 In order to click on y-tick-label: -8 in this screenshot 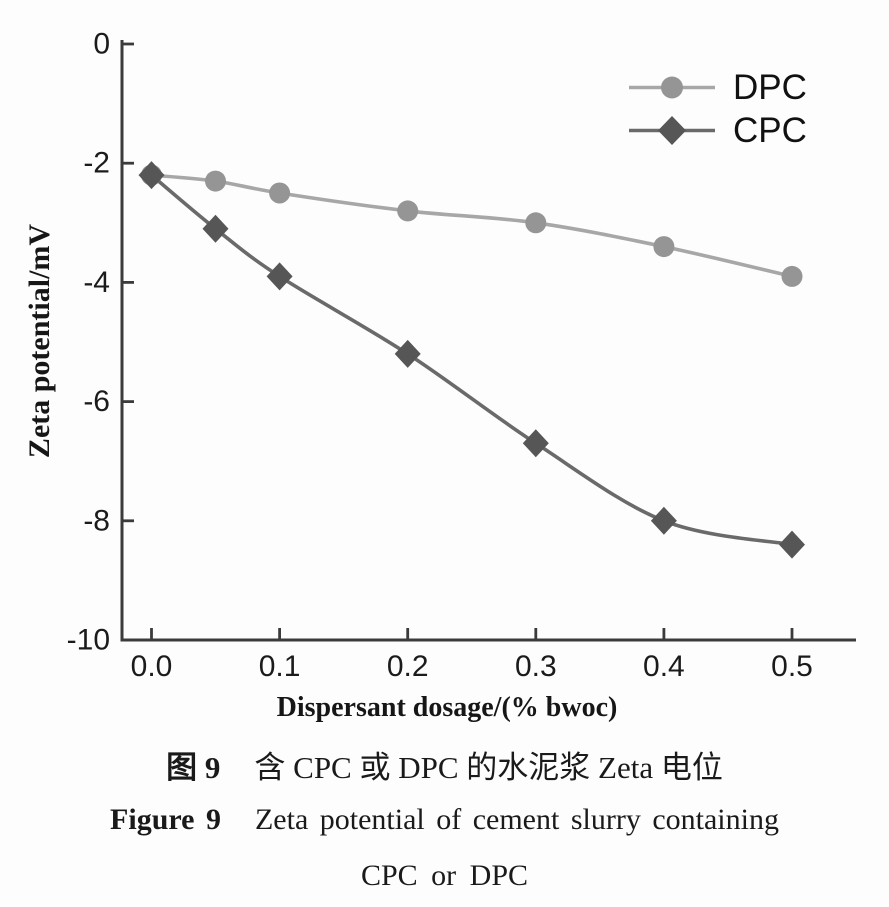, I will do `click(96, 520)`.